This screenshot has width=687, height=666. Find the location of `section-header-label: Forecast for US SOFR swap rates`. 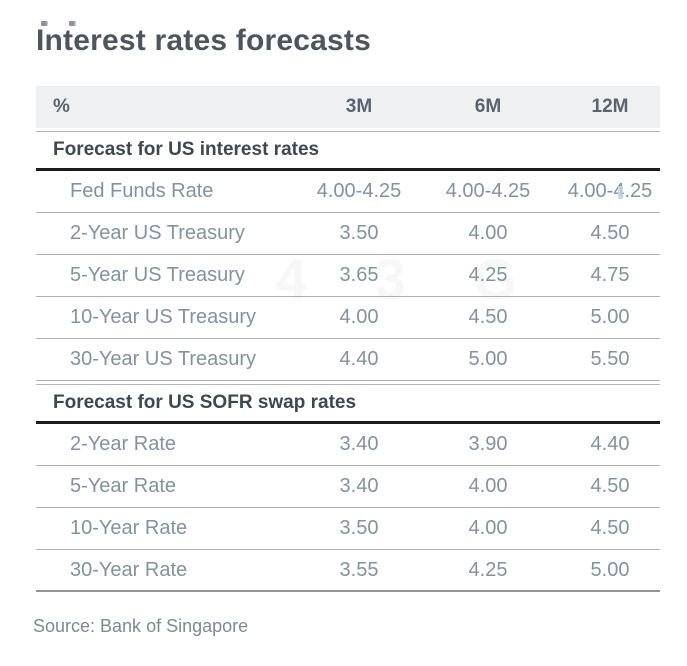

section-header-label: Forecast for US SOFR swap rates is located at coordinates (205, 402).